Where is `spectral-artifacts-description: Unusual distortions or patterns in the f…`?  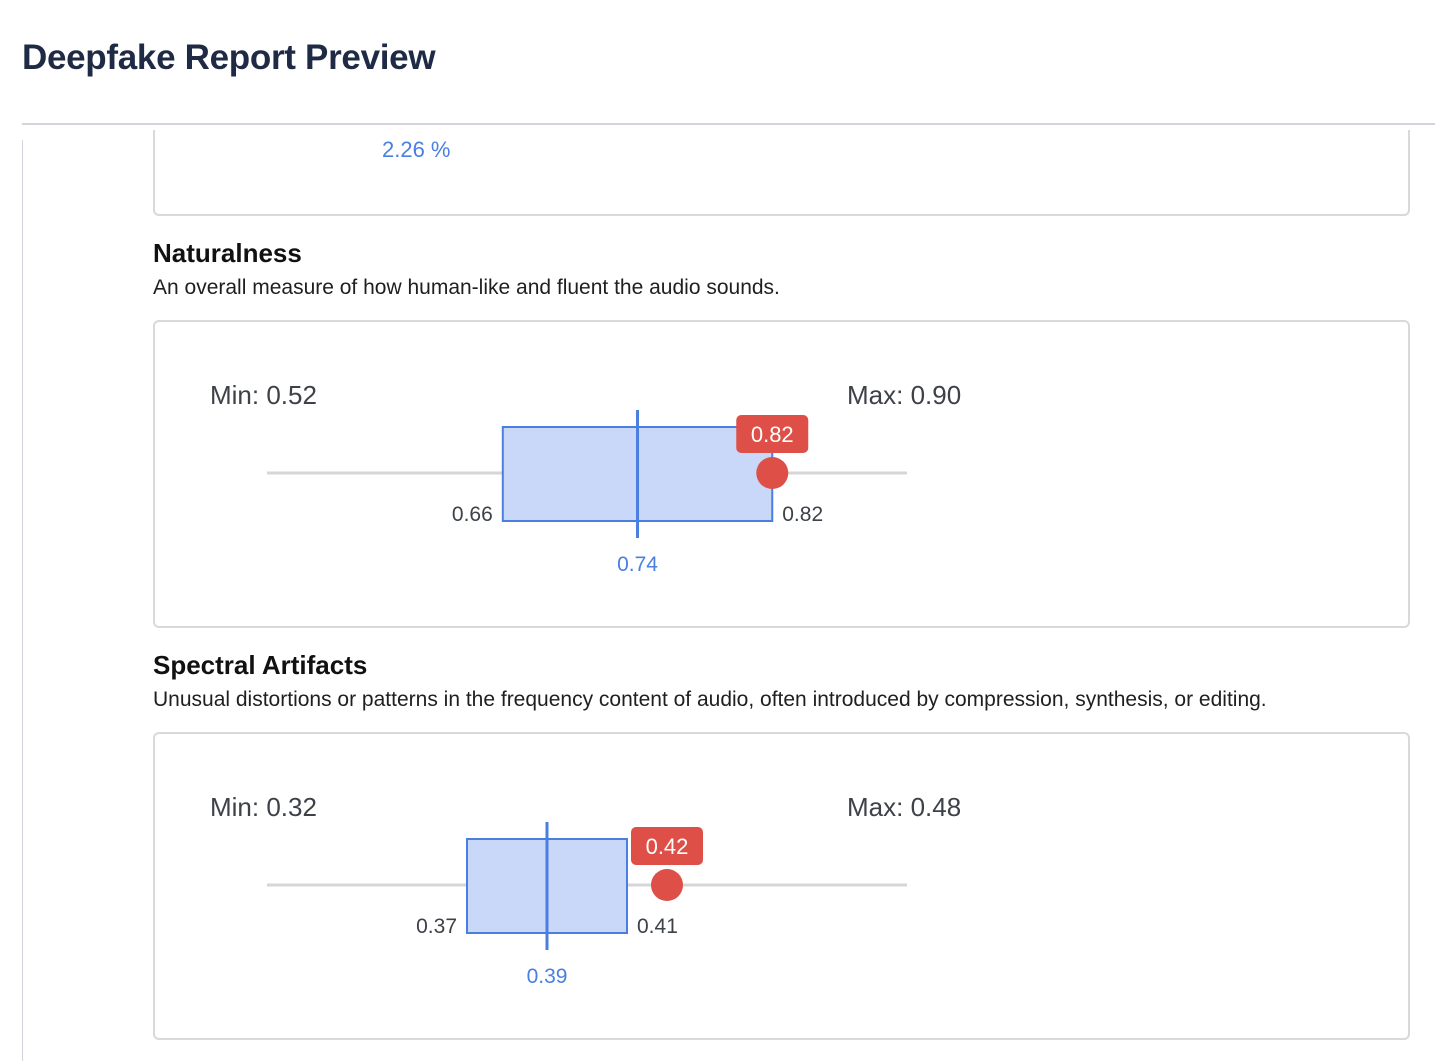 spectral-artifacts-description: Unusual distortions or patterns in the f… is located at coordinates (710, 699).